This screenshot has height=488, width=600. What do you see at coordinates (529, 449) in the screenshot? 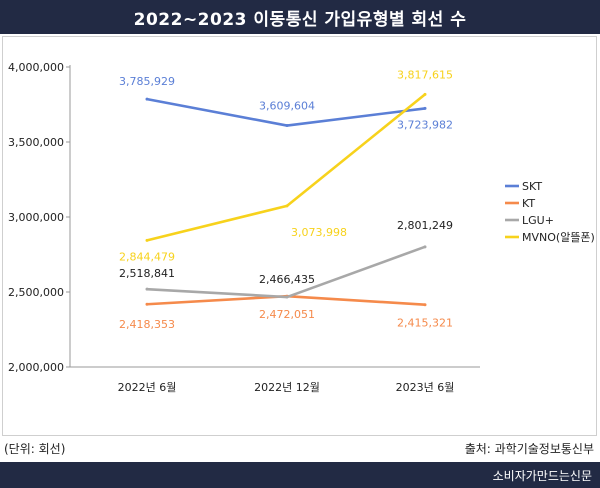
I see `source-note: 출처: 과학기술정보통신부` at bounding box center [529, 449].